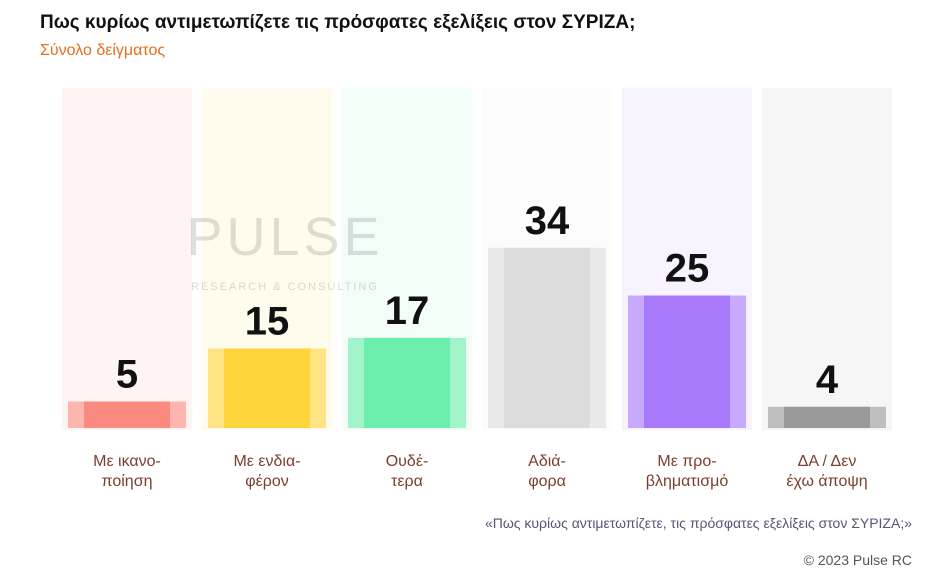  I want to click on value-label: 5, so click(127, 375).